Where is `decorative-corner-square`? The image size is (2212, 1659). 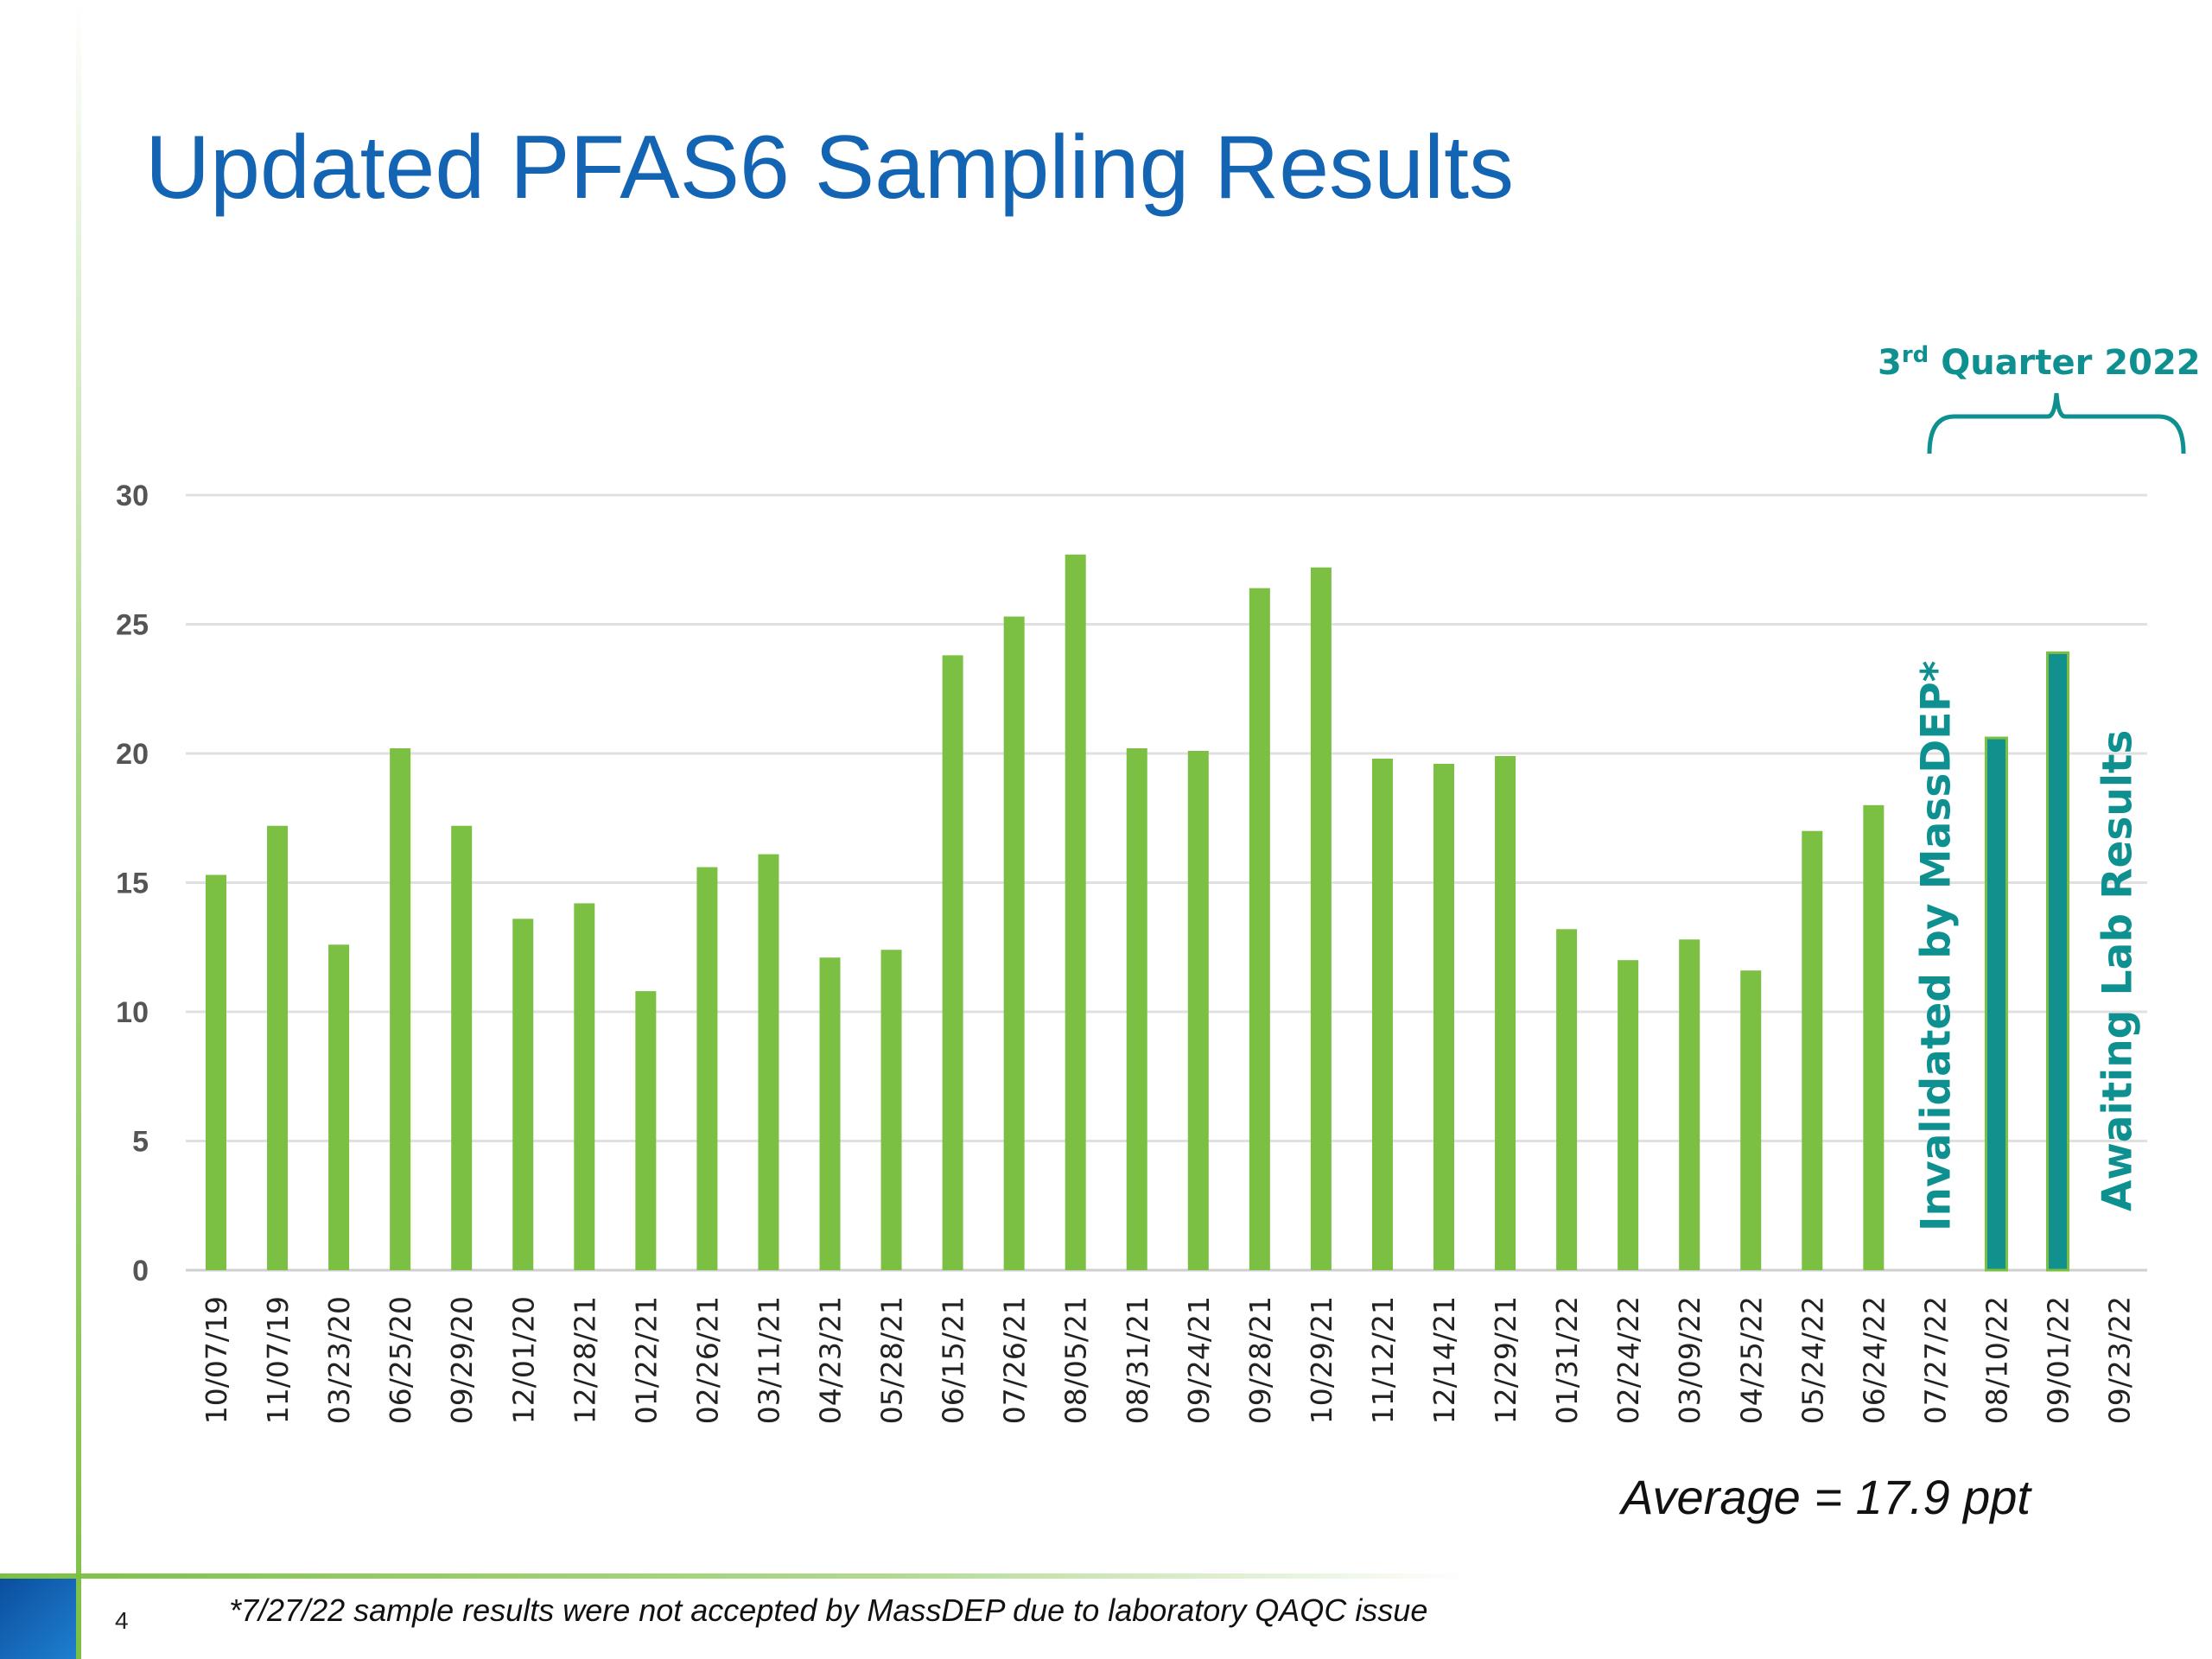 decorative-corner-square is located at coordinates (38, 1619).